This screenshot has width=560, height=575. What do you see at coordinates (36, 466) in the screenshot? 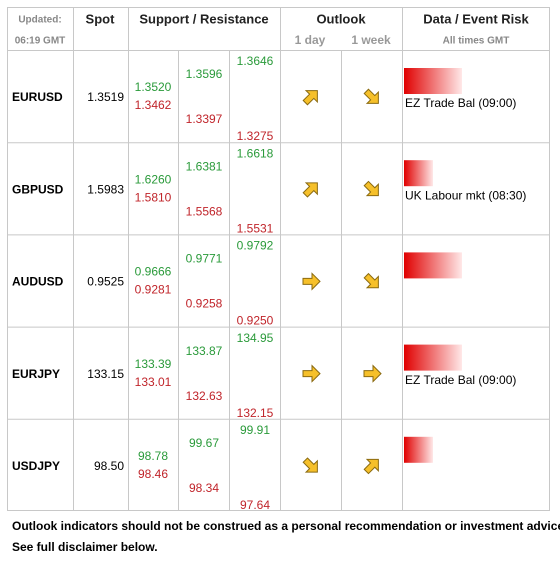
I see `pair: USDJPY` at bounding box center [36, 466].